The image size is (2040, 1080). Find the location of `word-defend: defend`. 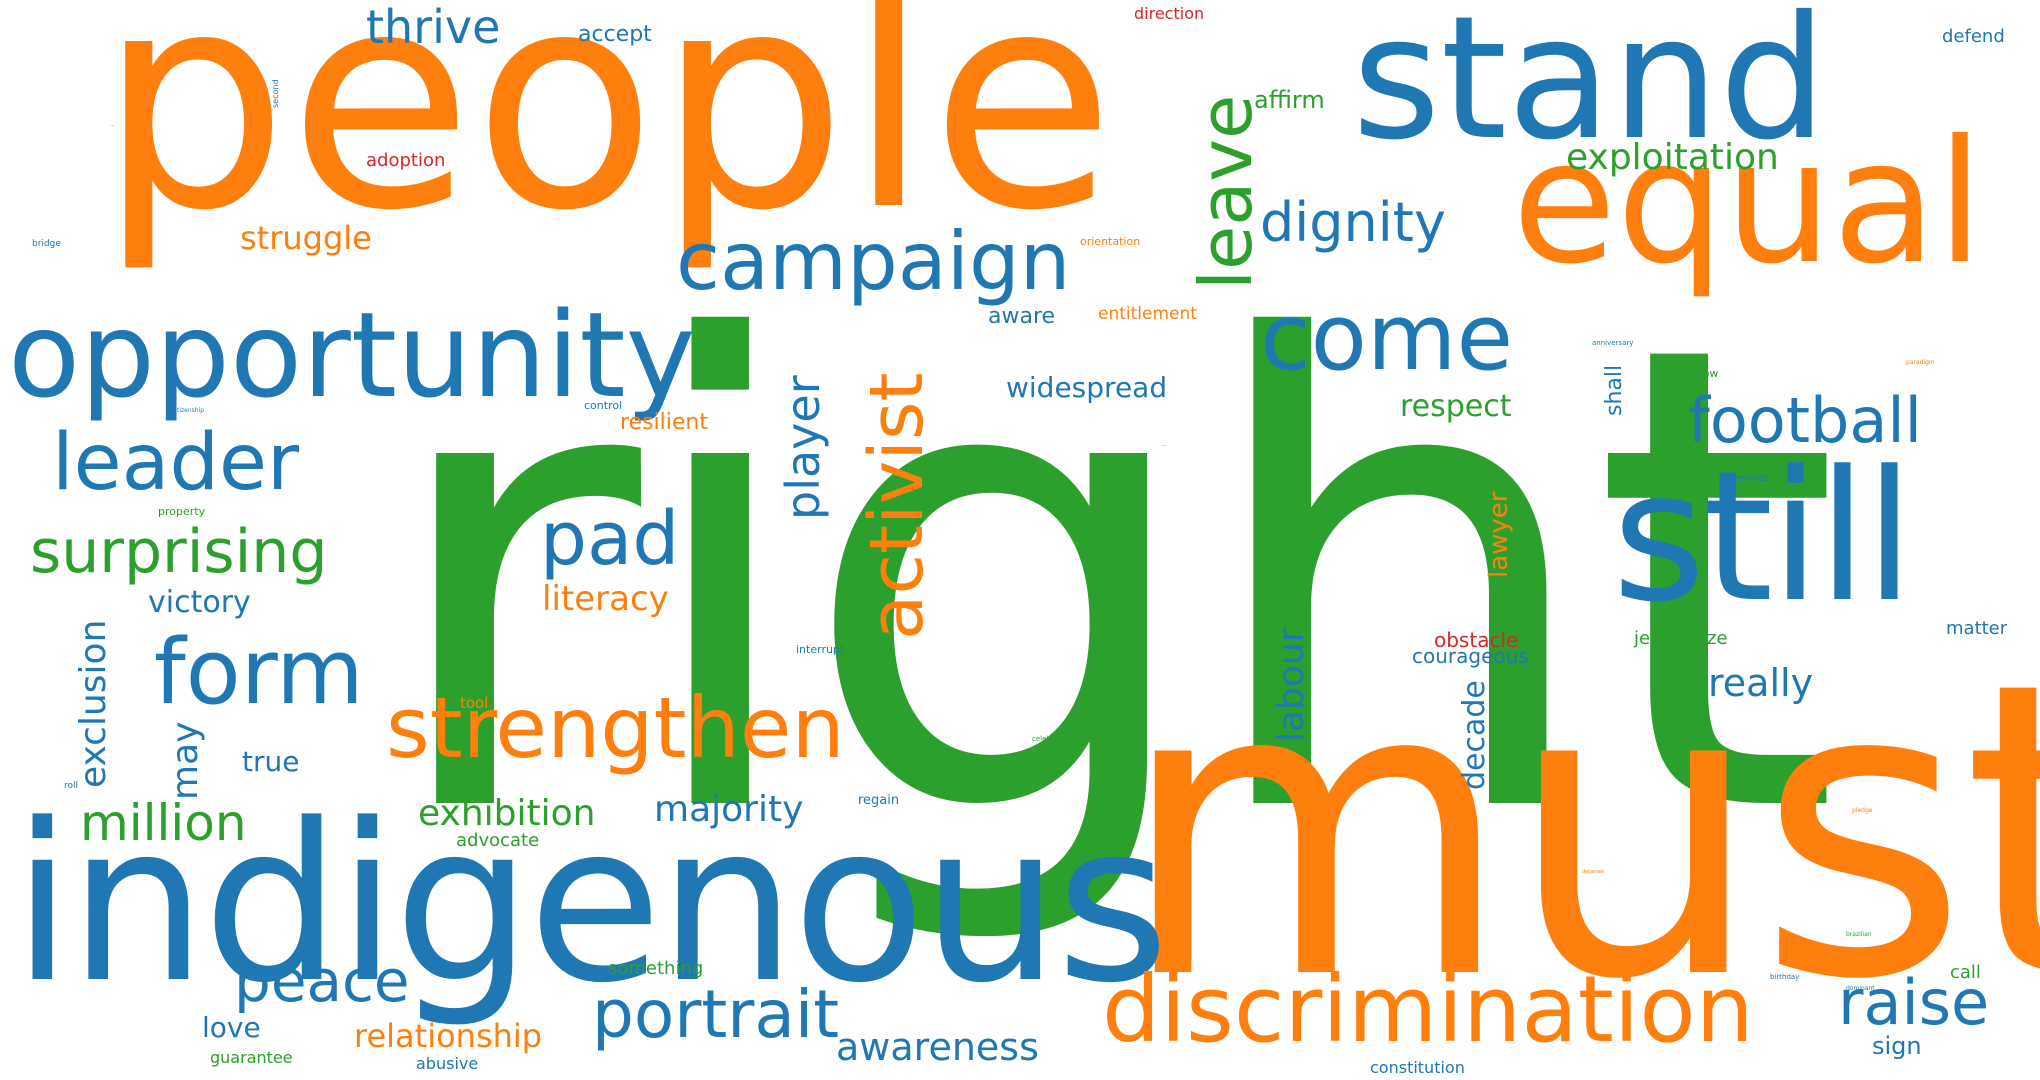

word-defend: defend is located at coordinates (1973, 36).